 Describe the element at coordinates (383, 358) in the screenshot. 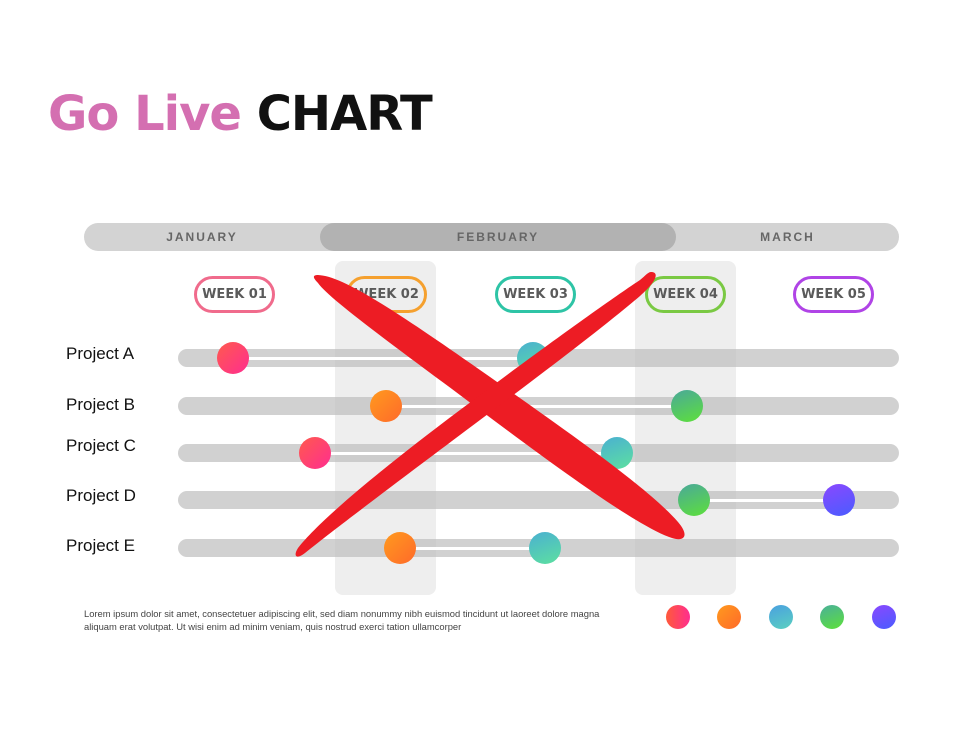

I see `project-a-span` at that location.